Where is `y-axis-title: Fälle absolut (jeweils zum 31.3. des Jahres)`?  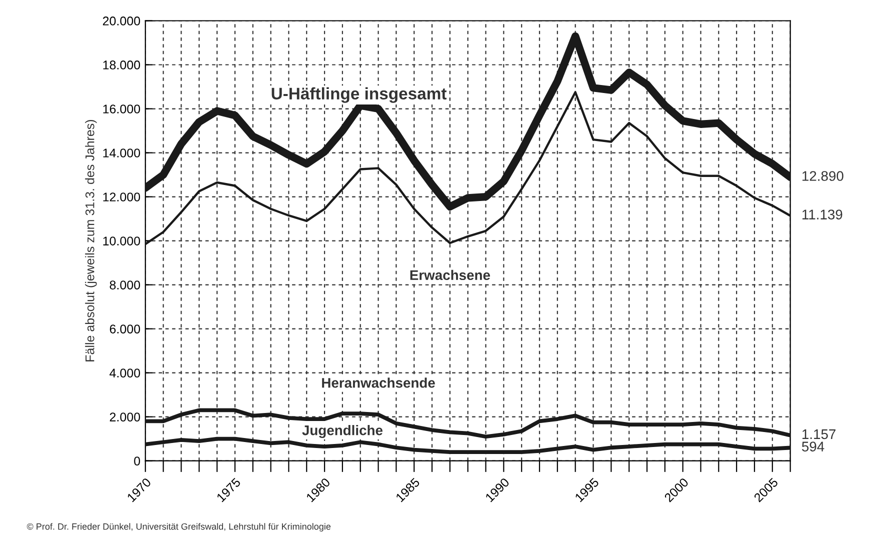 y-axis-title: Fälle absolut (jeweils zum 31.3. des Jahres) is located at coordinates (91, 241).